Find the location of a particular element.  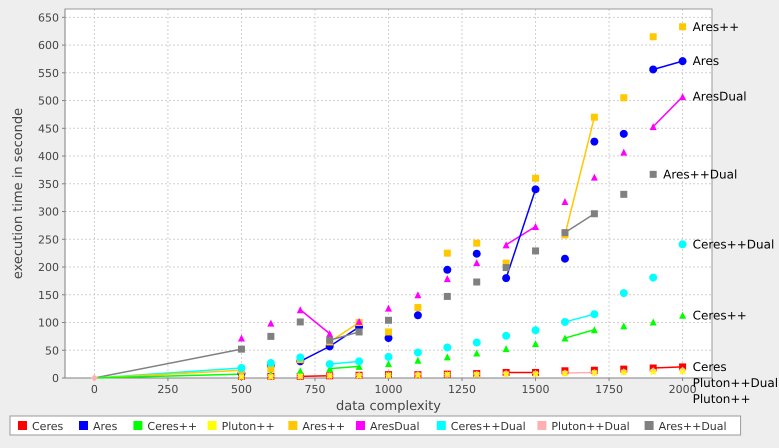

text: Ceres++Dual is located at coordinates (733, 244).